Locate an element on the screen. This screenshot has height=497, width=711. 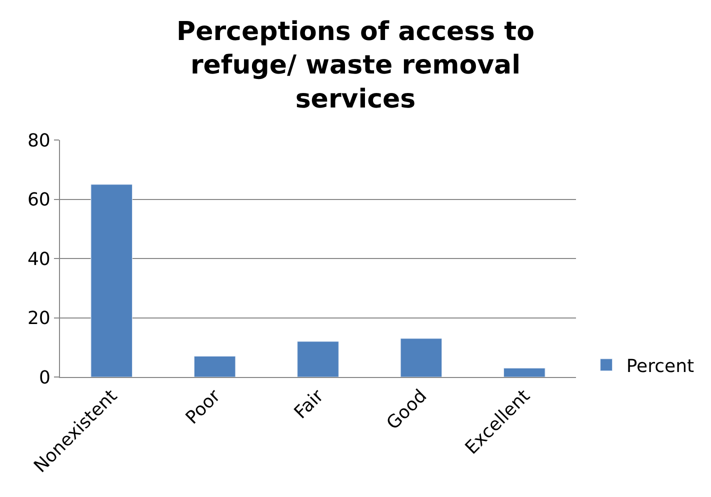
legend-label: Percent is located at coordinates (660, 366).